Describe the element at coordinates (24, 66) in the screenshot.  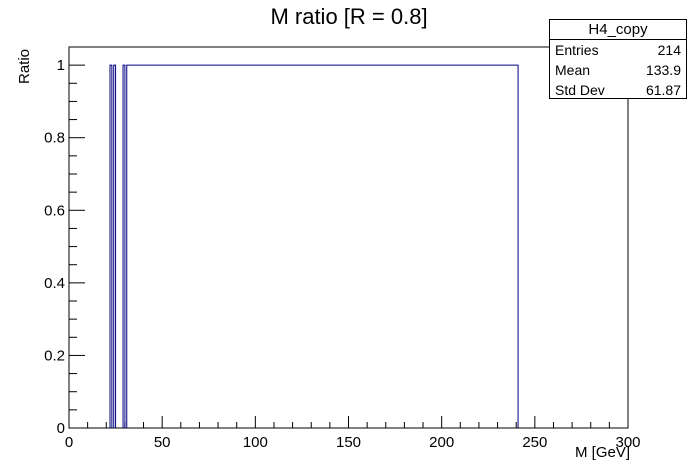
I see `y-axis-label: Ratio` at that location.